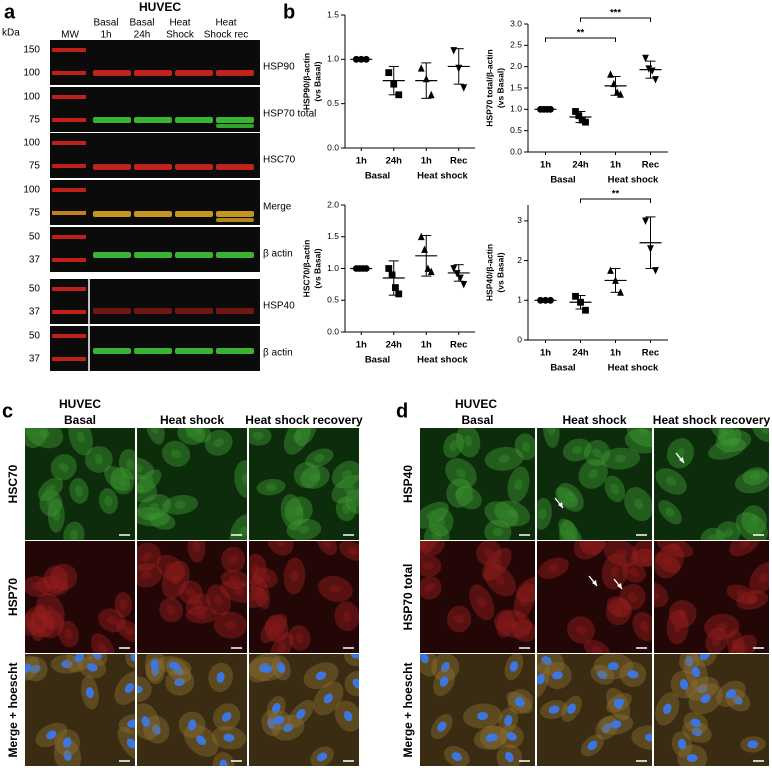 This screenshot has height=768, width=772. What do you see at coordinates (519, 300) in the screenshot?
I see `y-tick-label: 1` at bounding box center [519, 300].